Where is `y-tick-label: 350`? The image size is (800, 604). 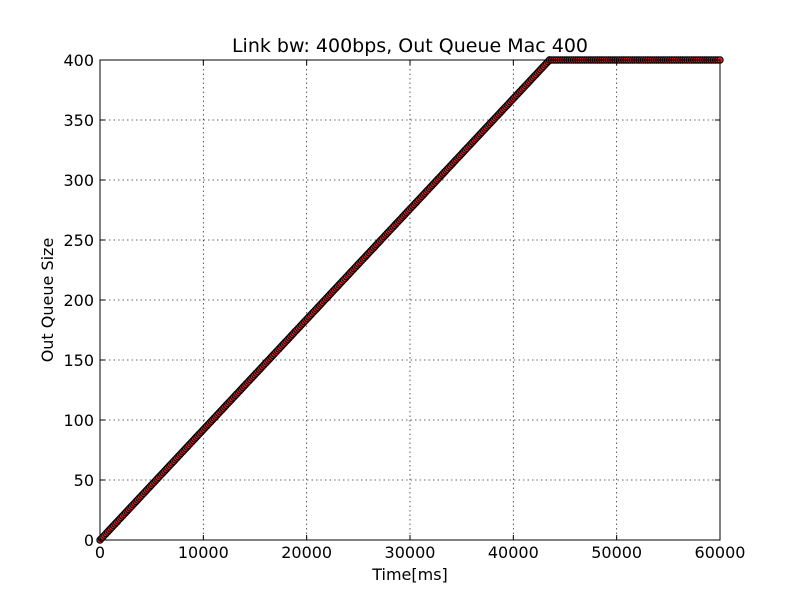 y-tick-label: 350 is located at coordinates (78, 120).